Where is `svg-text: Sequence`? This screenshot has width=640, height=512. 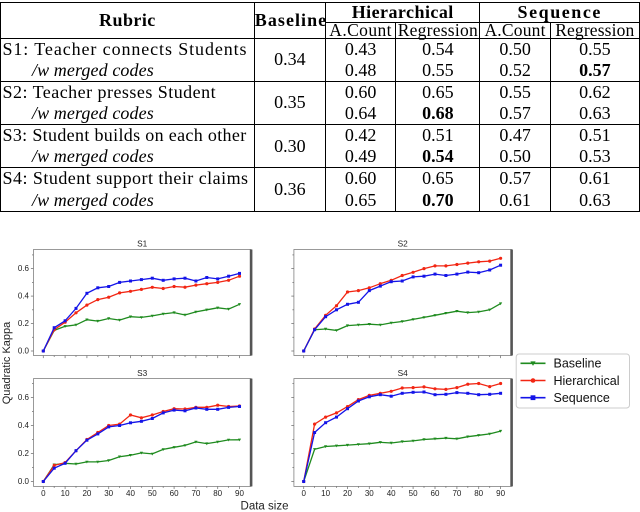
svg-text: Sequence is located at coordinates (582, 398).